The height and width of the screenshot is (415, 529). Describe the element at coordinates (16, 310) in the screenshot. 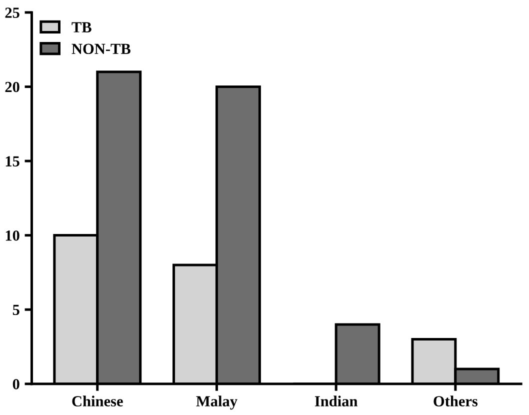

I see `y-tick-label: 5` at that location.